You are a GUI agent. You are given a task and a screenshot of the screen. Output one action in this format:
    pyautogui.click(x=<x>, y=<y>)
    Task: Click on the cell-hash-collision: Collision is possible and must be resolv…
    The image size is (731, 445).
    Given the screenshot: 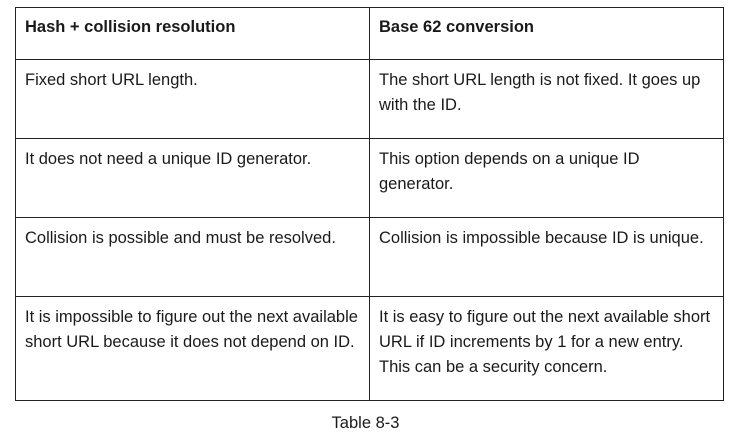 What is the action you would take?
    pyautogui.click(x=192, y=257)
    